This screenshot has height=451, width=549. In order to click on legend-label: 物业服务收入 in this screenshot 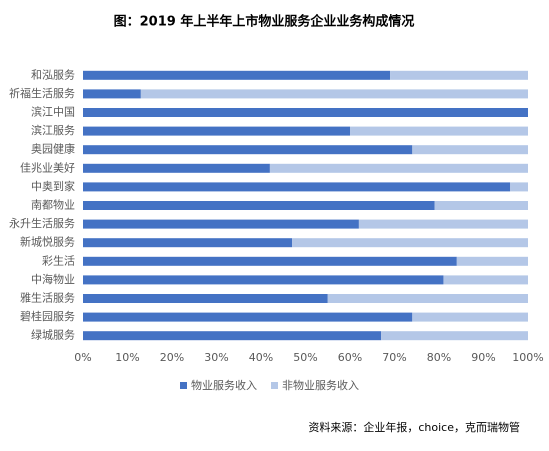, I will do `click(224, 385)`.